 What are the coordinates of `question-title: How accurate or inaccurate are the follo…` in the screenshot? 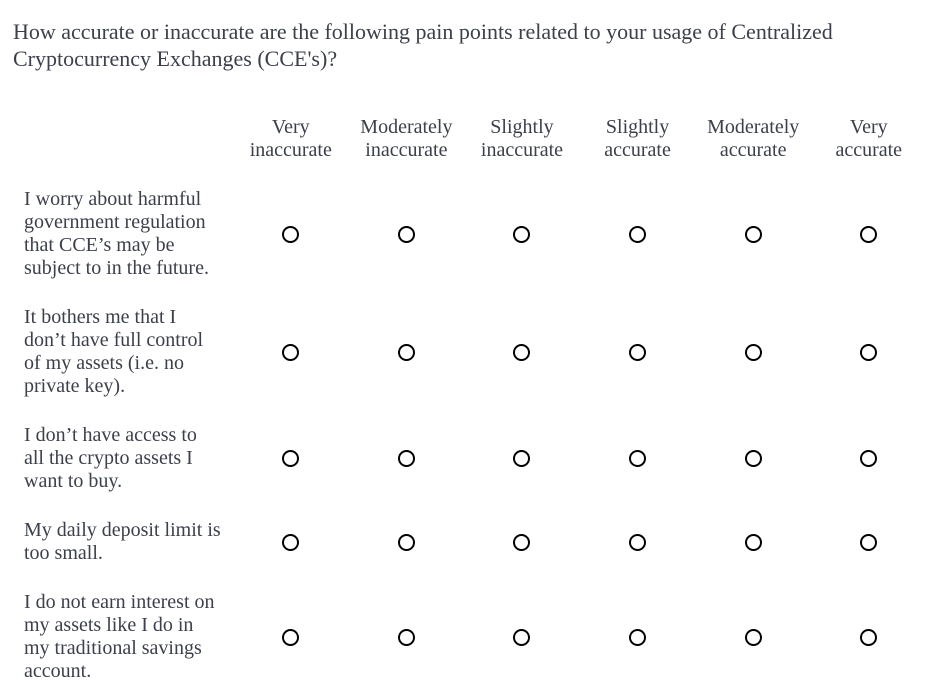 It's located at (423, 45).